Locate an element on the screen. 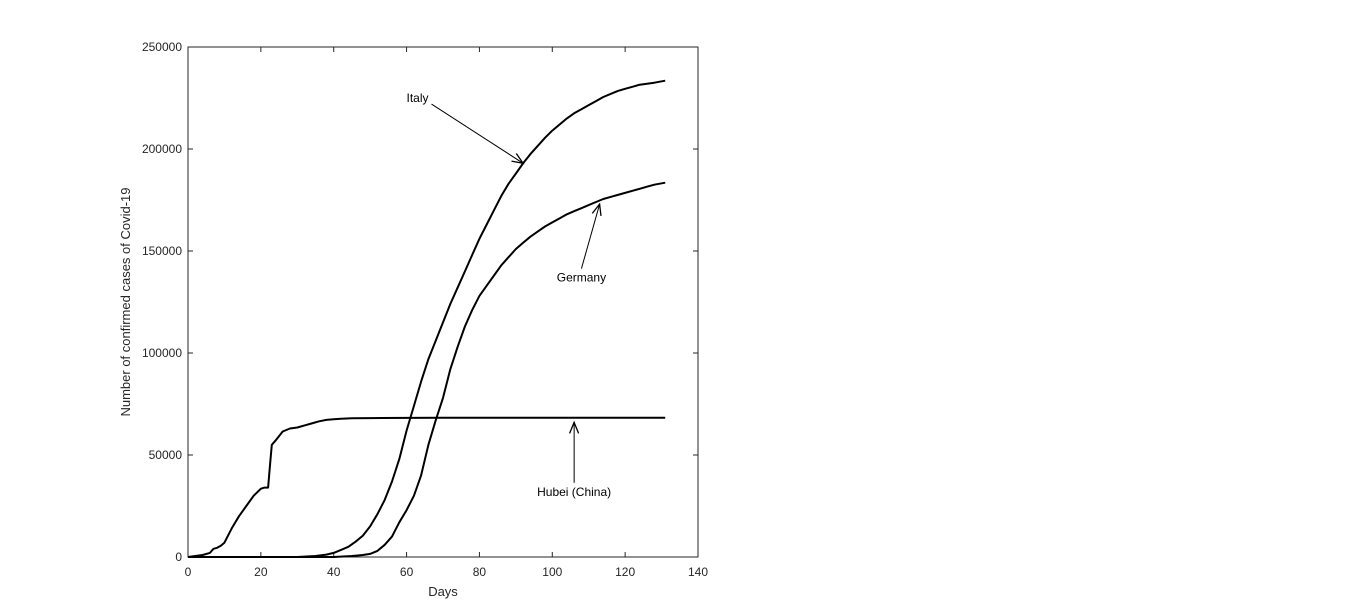  x-tick-label: 140 is located at coordinates (698, 572).